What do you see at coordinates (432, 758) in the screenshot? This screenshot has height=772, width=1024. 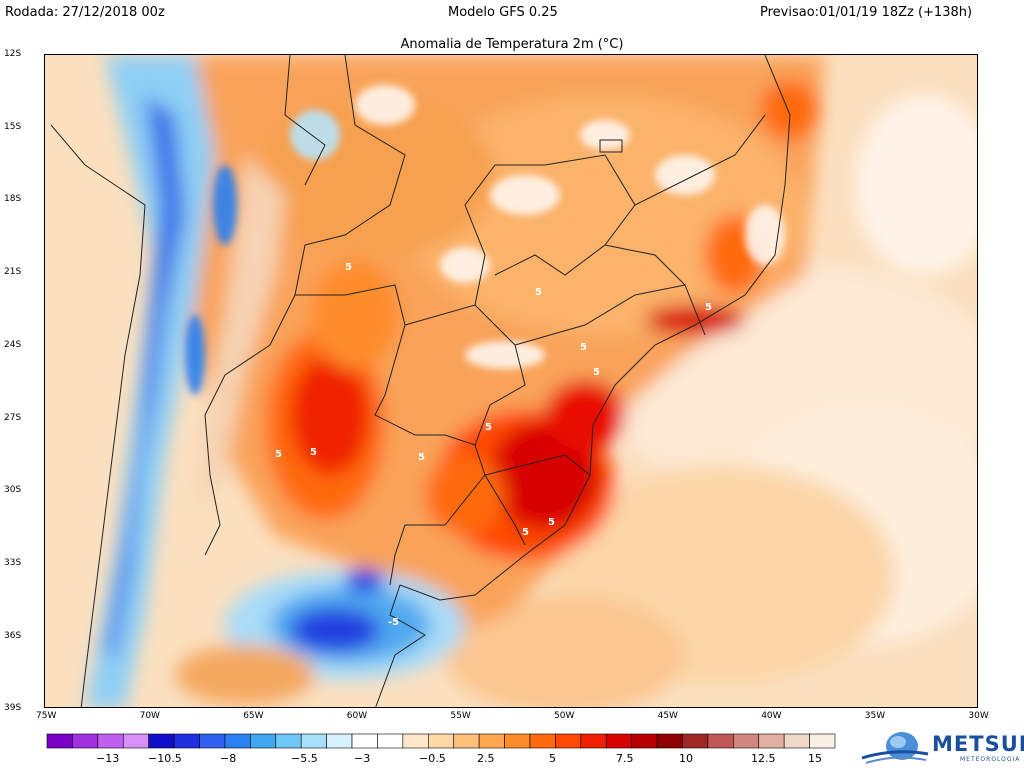 I see `colorbar-tick-label: −0.5` at bounding box center [432, 758].